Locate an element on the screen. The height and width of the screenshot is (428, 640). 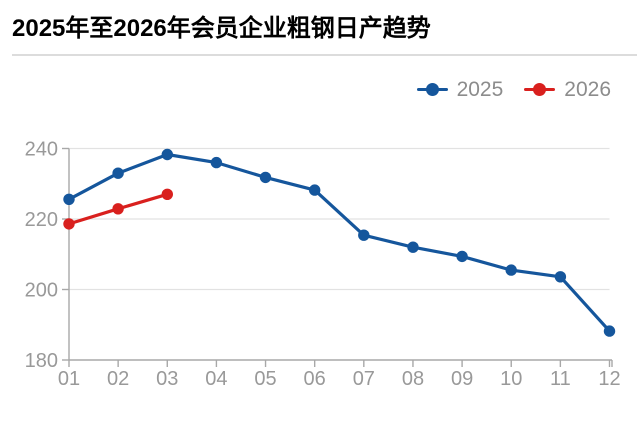
y-axis-label-240: 240 is located at coordinates (41, 150).